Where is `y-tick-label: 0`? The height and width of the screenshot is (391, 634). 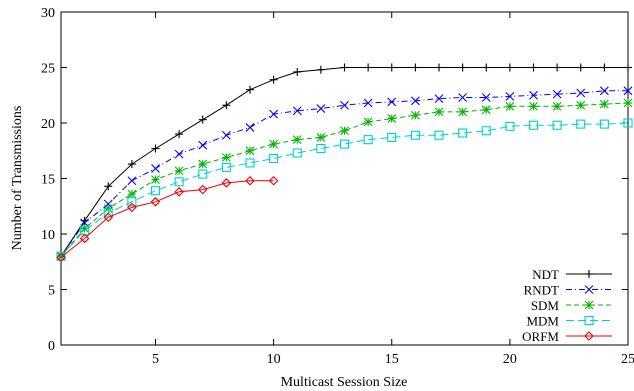 y-tick-label: 0 is located at coordinates (51, 346).